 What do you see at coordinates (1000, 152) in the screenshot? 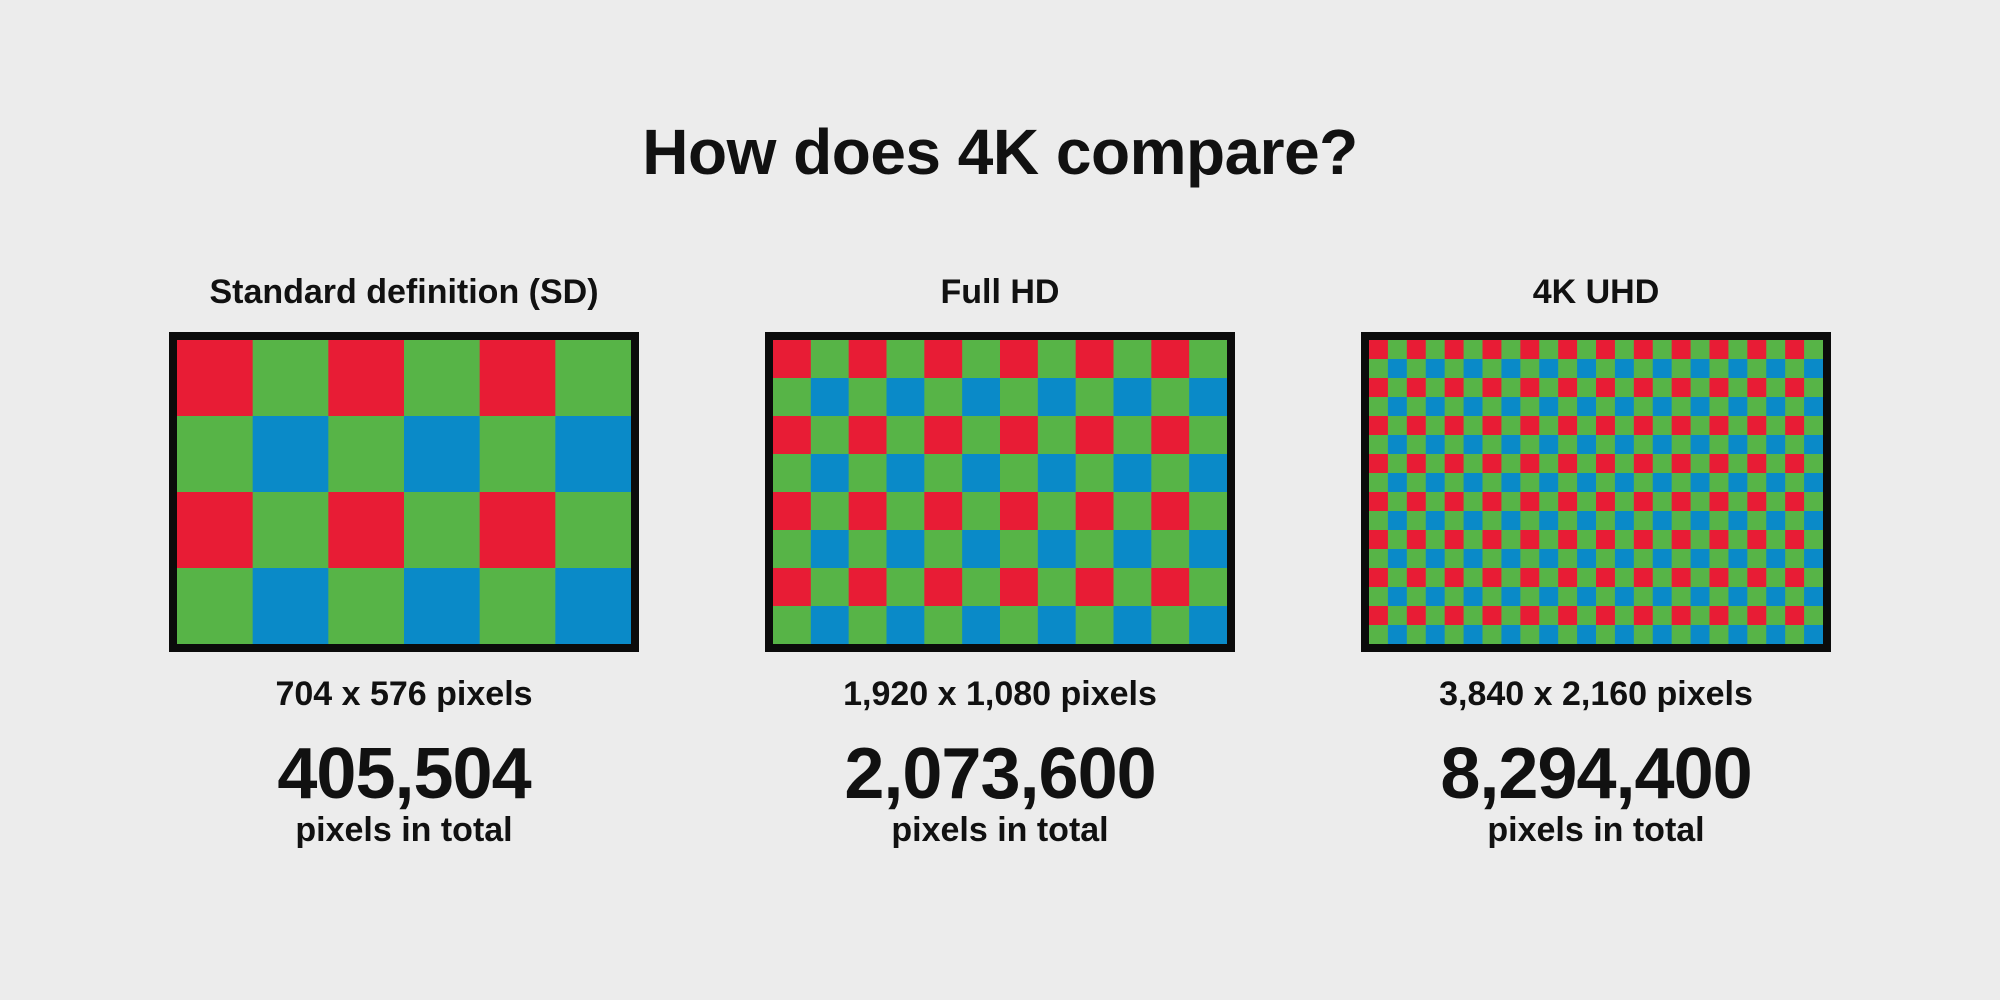
I see `page-title: How does 4K compare?` at bounding box center [1000, 152].